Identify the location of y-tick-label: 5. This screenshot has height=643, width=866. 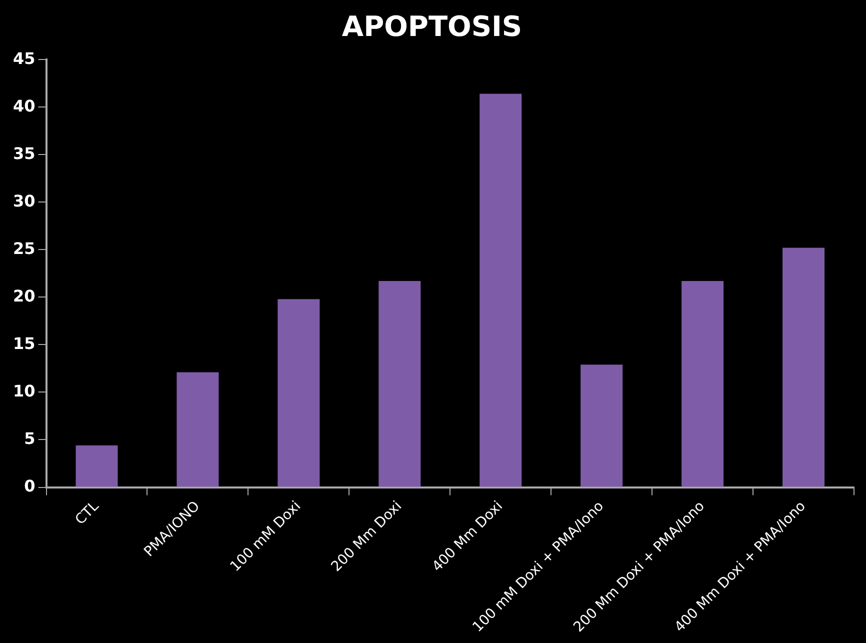
(30, 438).